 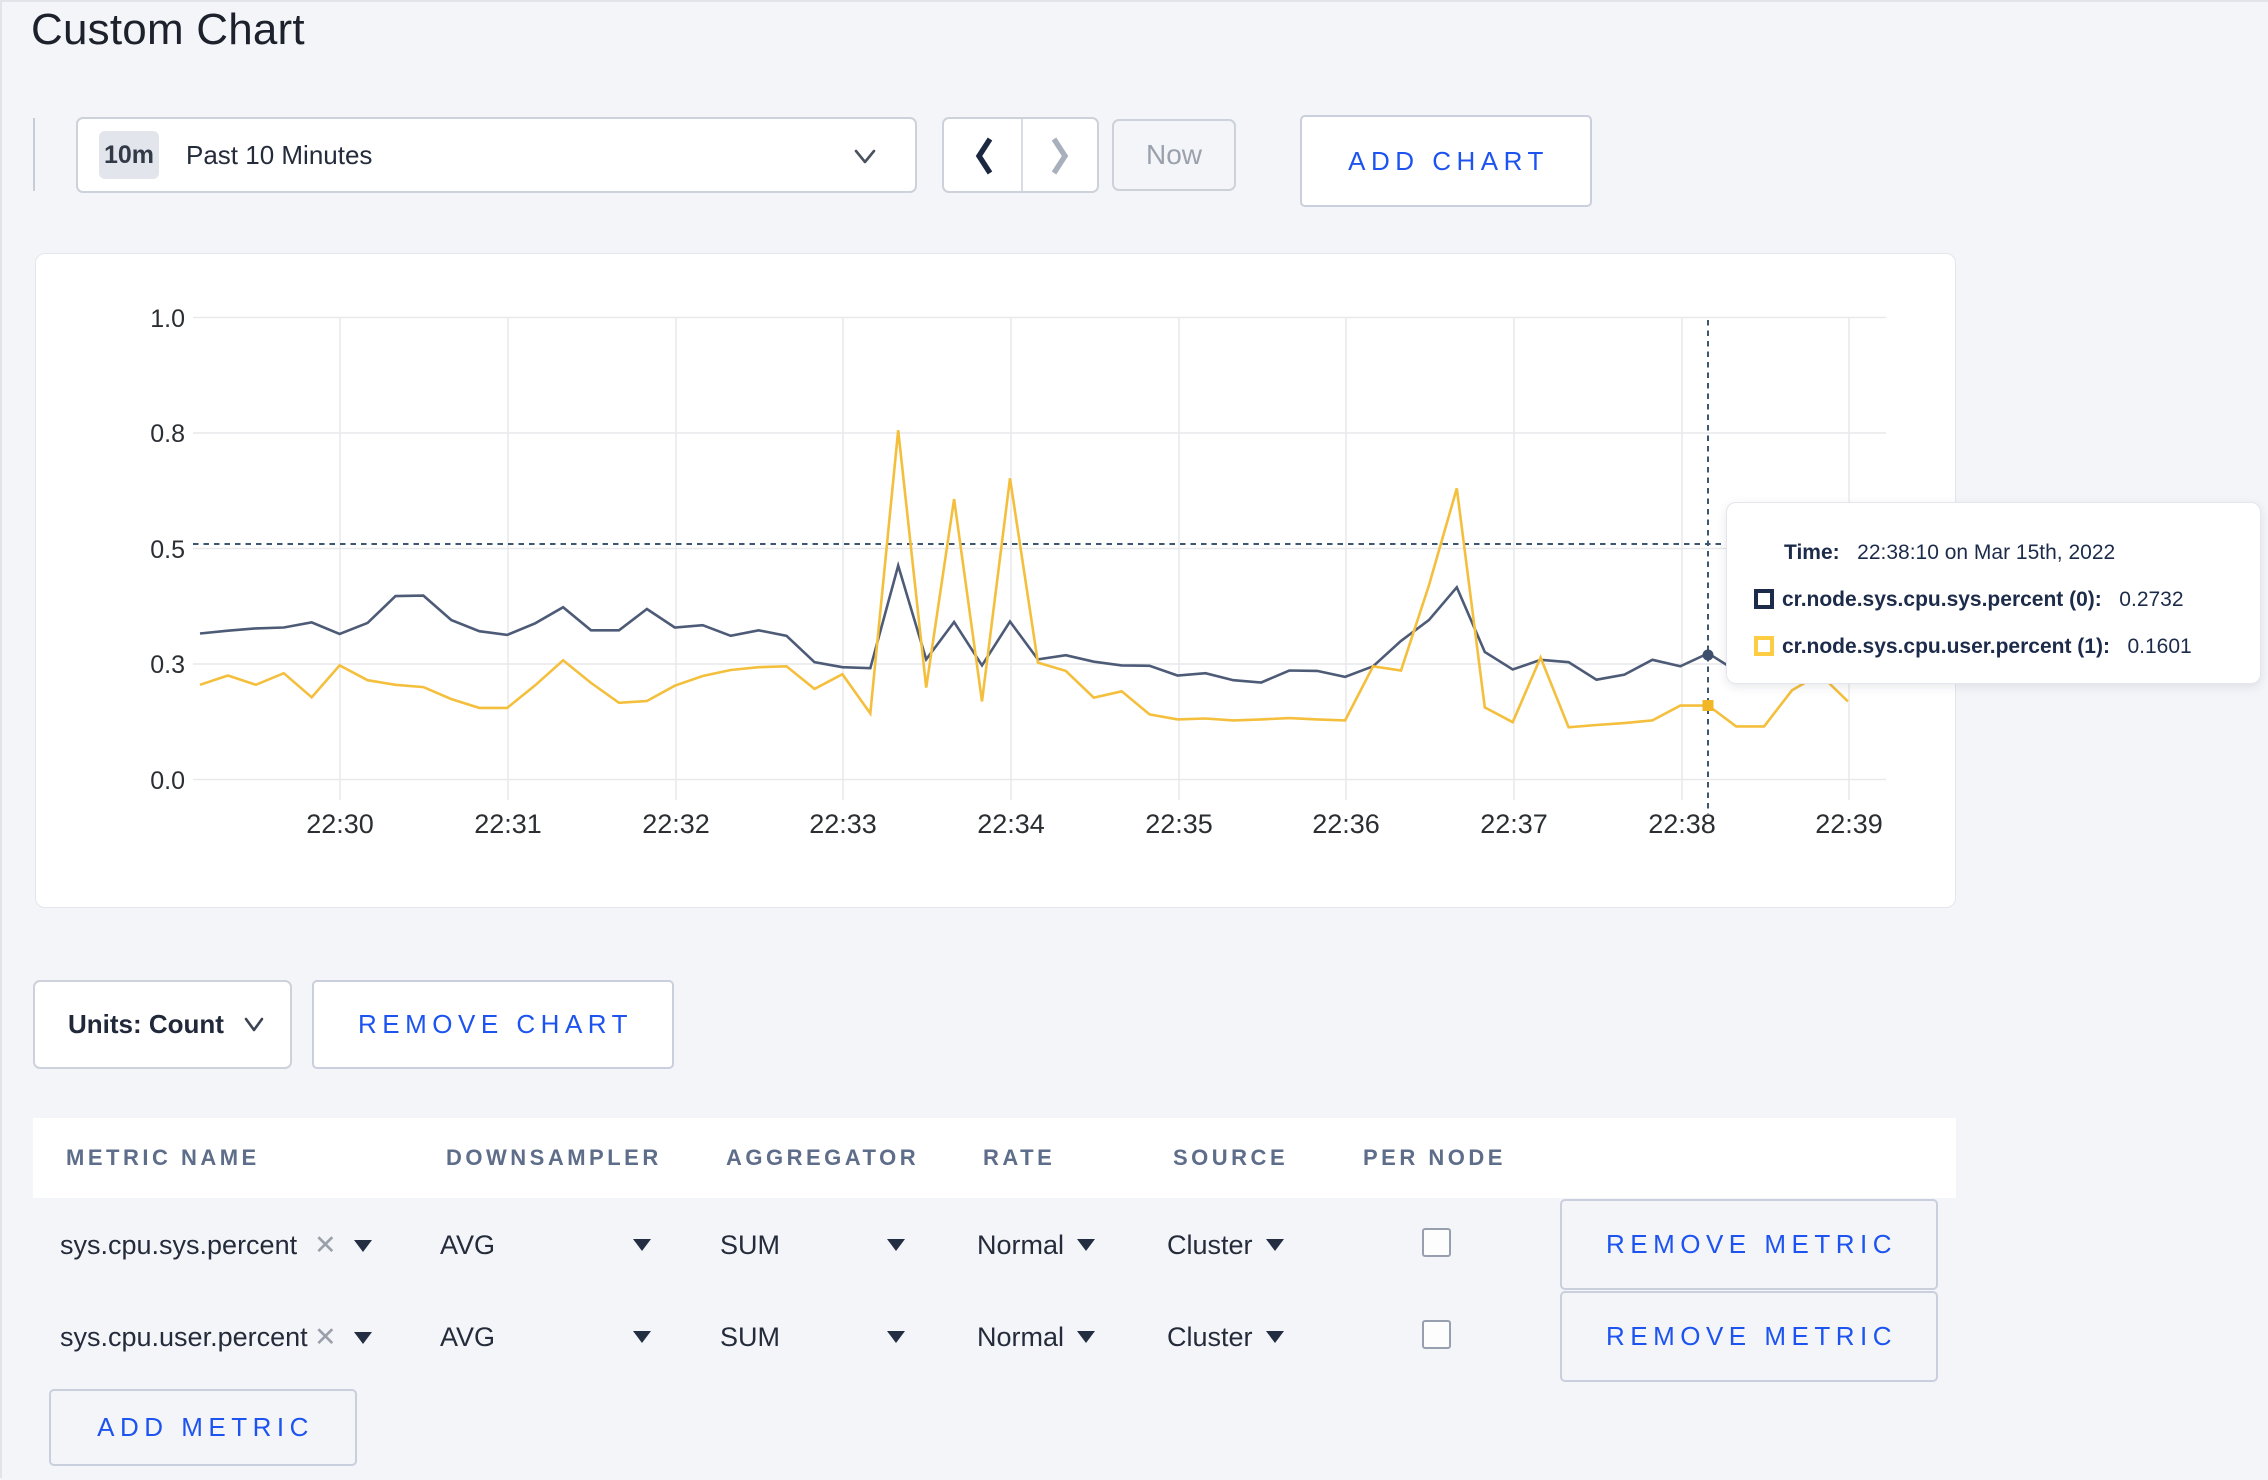 I want to click on svg-text: 22:31, so click(x=508, y=824).